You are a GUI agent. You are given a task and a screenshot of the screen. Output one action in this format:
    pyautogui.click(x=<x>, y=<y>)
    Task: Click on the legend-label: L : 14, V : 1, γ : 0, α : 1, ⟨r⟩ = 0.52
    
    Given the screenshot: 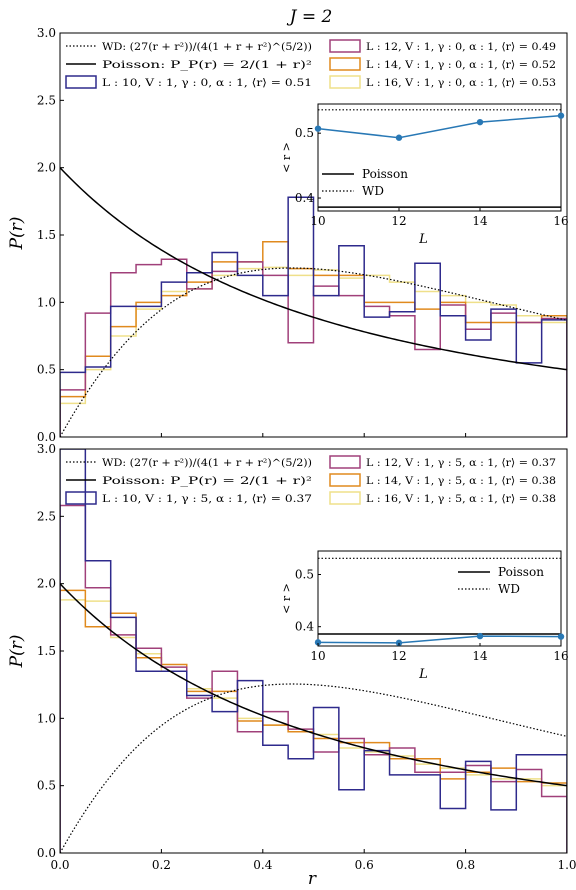 What is the action you would take?
    pyautogui.click(x=461, y=65)
    